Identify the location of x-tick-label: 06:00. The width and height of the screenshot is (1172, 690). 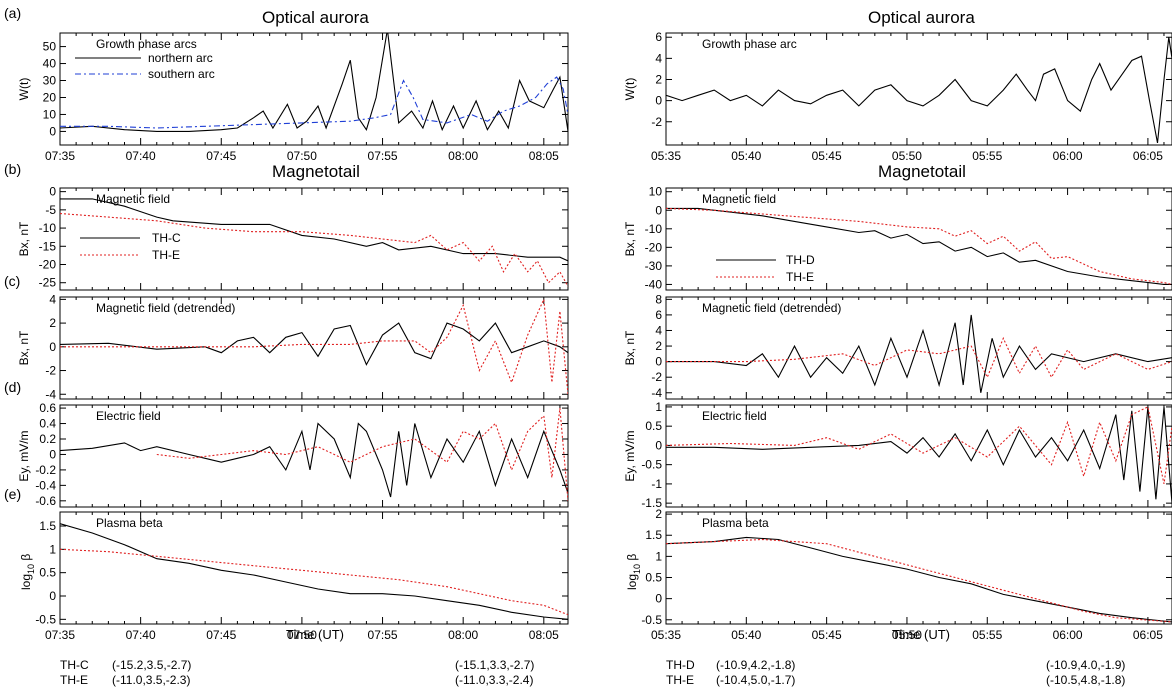
(1068, 635).